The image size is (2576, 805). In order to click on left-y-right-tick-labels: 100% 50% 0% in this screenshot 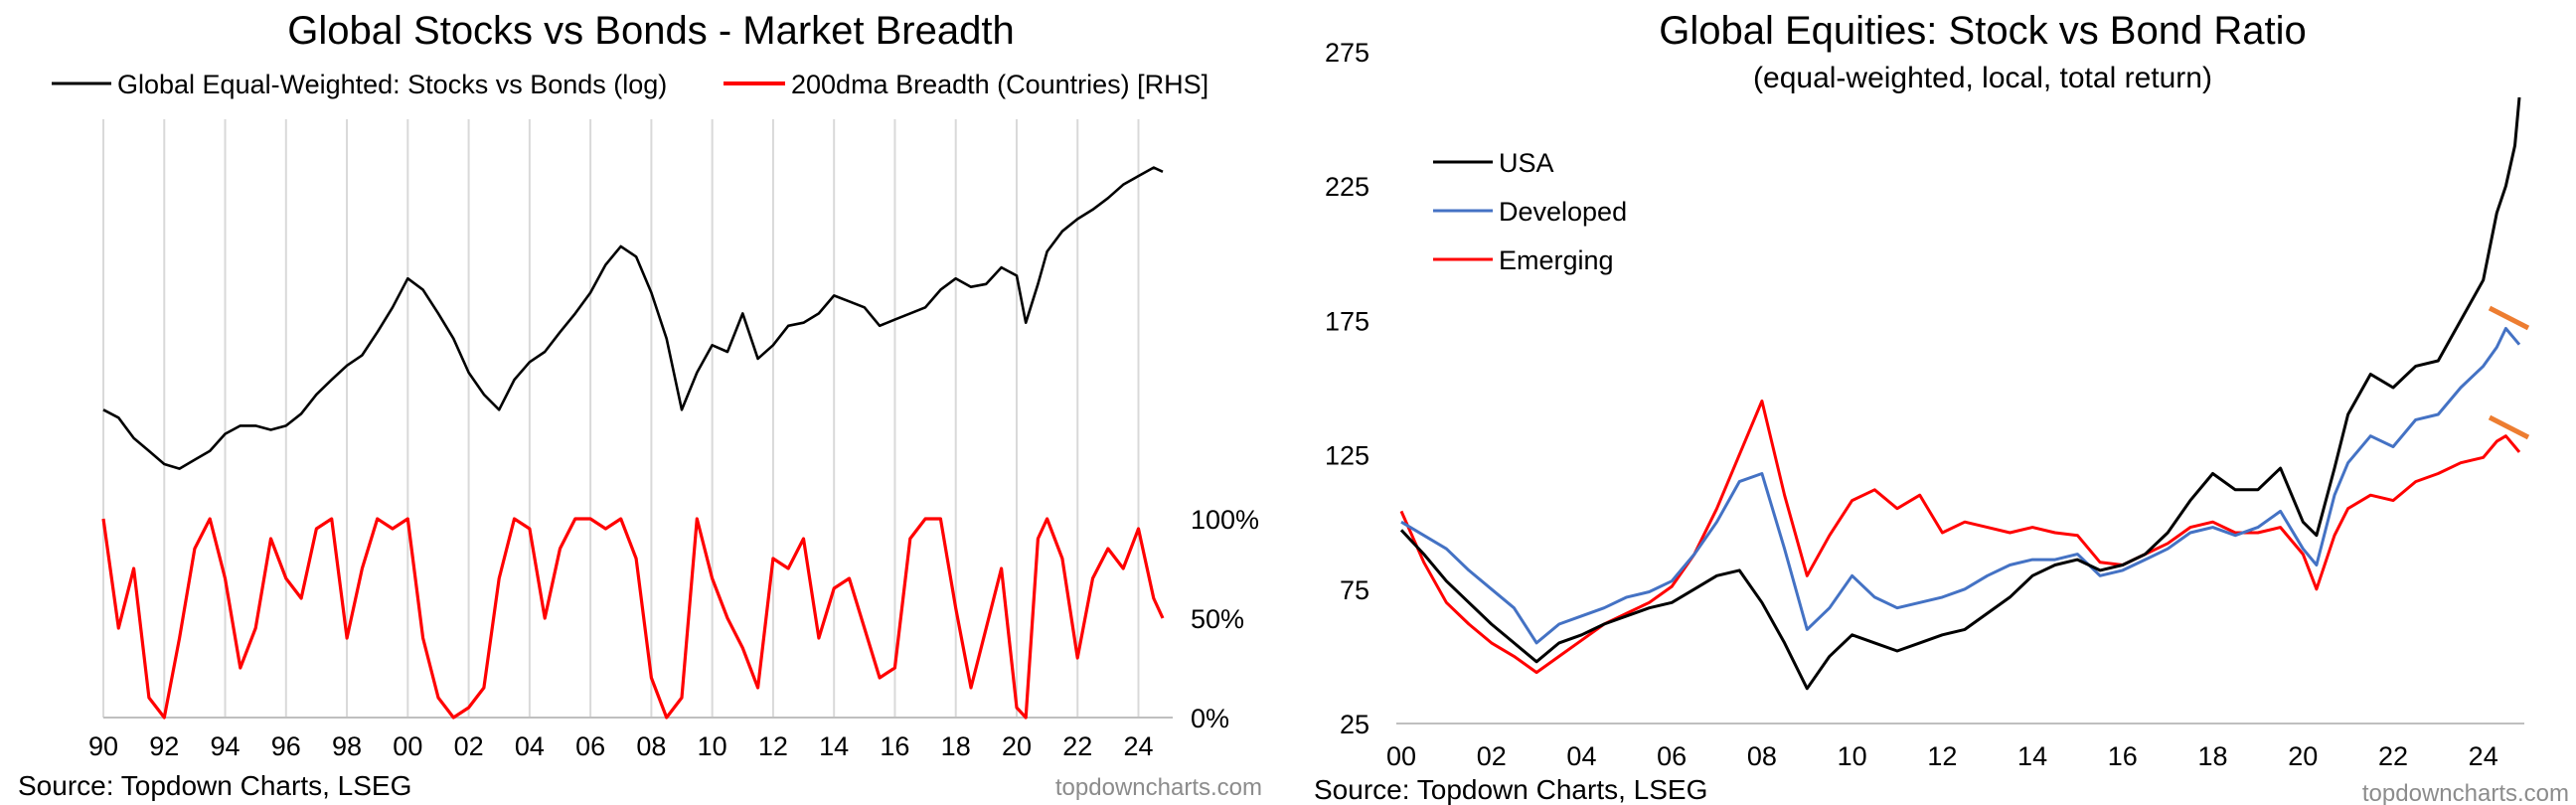, I will do `click(1225, 619)`.